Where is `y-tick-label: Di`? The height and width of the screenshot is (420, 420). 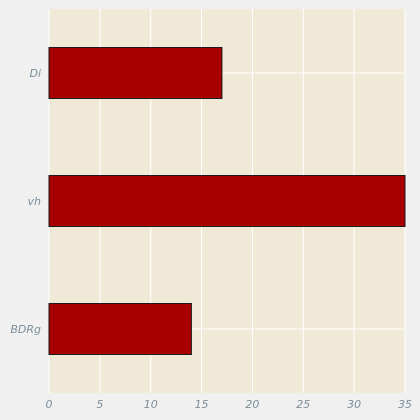
y-tick-label: Di is located at coordinates (35, 73).